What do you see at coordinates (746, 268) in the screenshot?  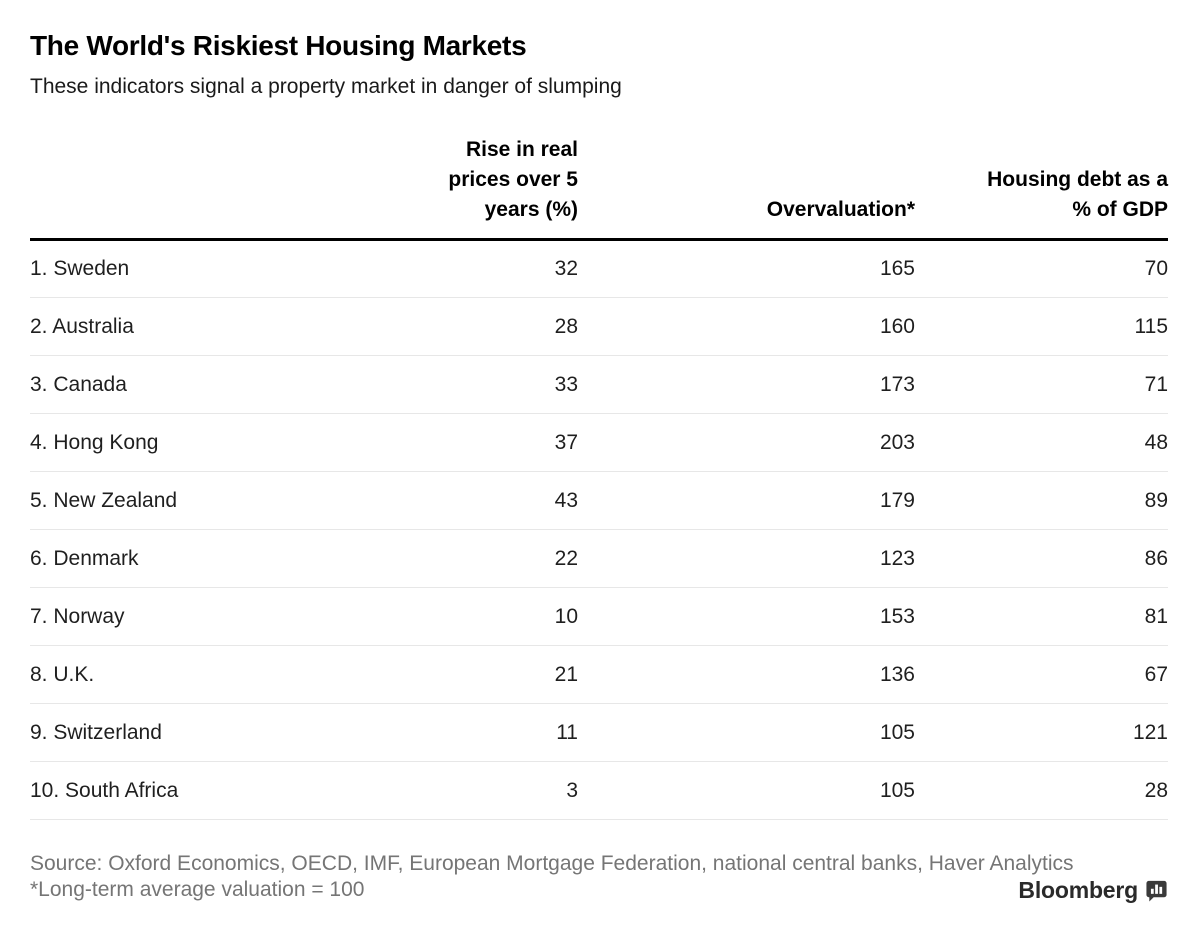 I see `overvaluation-cell: 165` at bounding box center [746, 268].